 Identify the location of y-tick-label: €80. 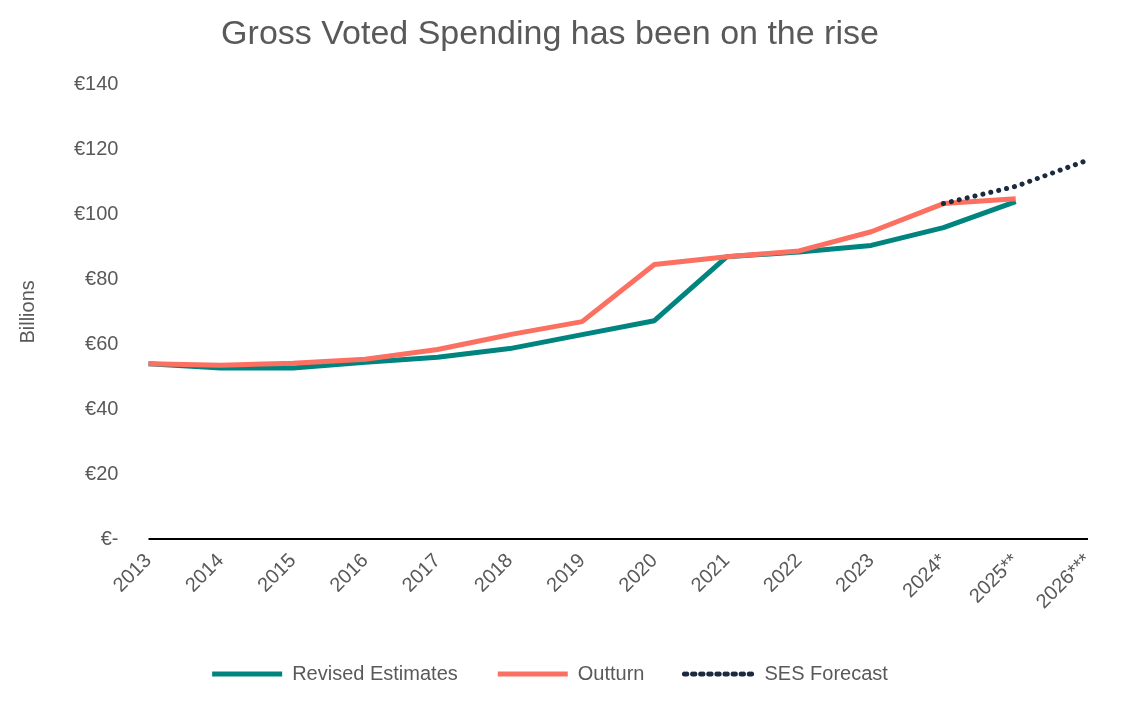
(102, 278).